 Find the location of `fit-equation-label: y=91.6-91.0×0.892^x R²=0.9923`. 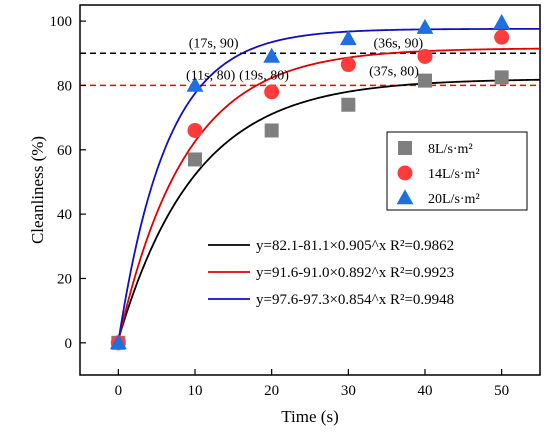

fit-equation-label: y=91.6-91.0×0.892^x R²=0.9923 is located at coordinates (355, 273).